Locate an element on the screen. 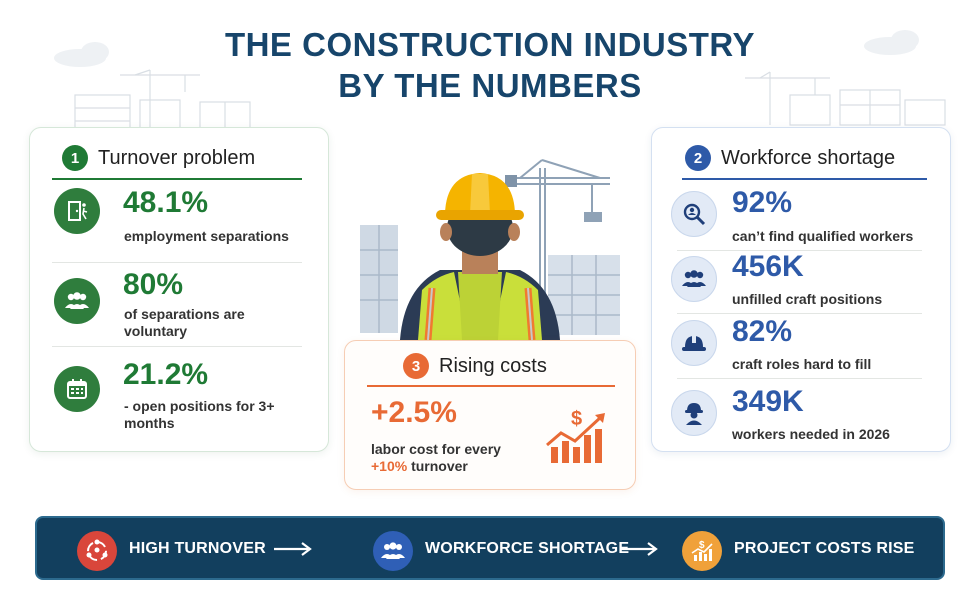  workforce-stat-3-label: craft roles hard to fill is located at coordinates (802, 364).